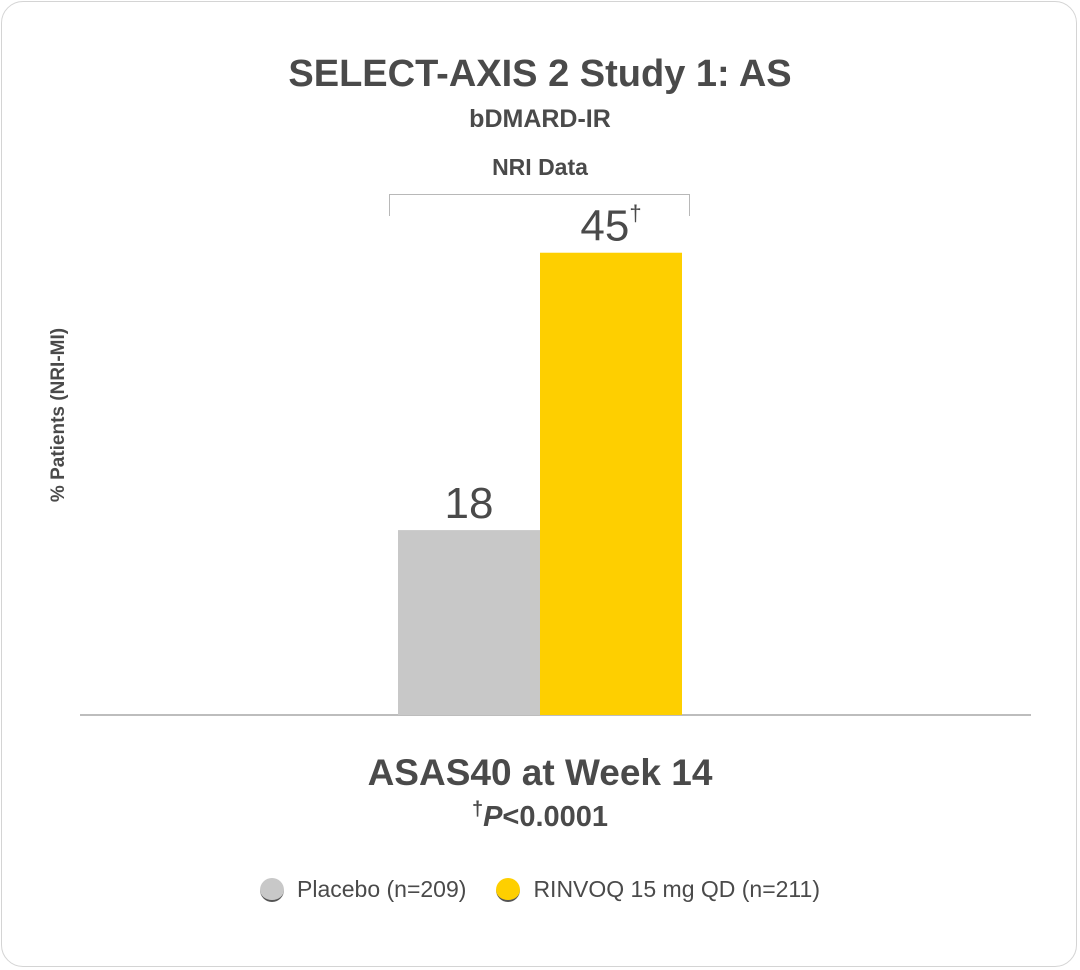 Image resolution: width=1080 pixels, height=970 pixels. Describe the element at coordinates (540, 167) in the screenshot. I see `data-note: NRI Data` at that location.